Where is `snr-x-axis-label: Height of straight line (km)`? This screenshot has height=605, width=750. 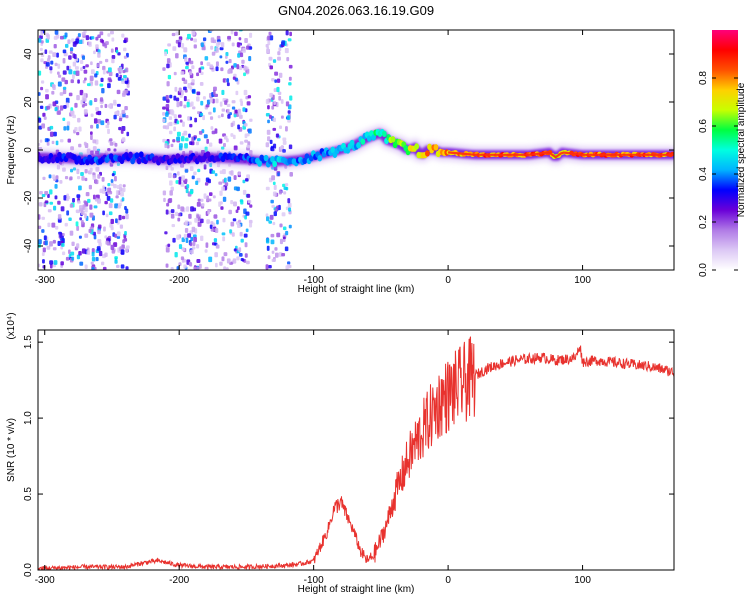 snr-x-axis-label: Height of straight line (km) is located at coordinates (356, 589).